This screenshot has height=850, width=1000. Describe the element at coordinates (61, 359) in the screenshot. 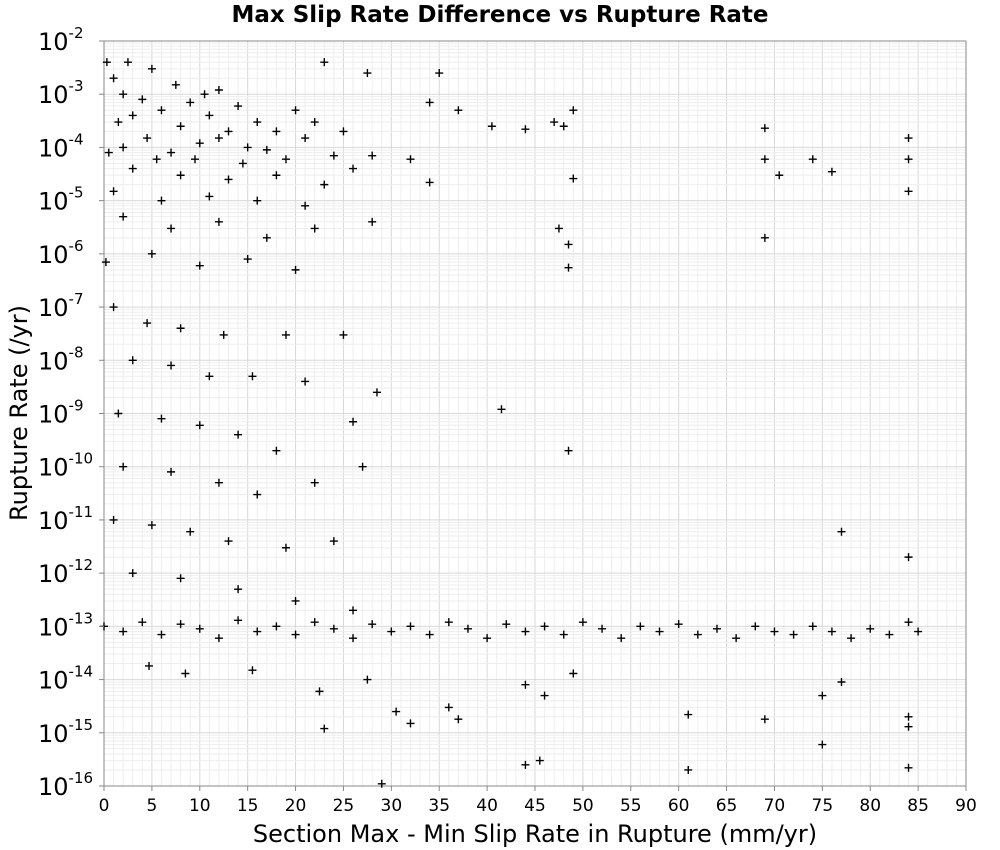

I see `y-tick-label: 10⁻⁸` at that location.